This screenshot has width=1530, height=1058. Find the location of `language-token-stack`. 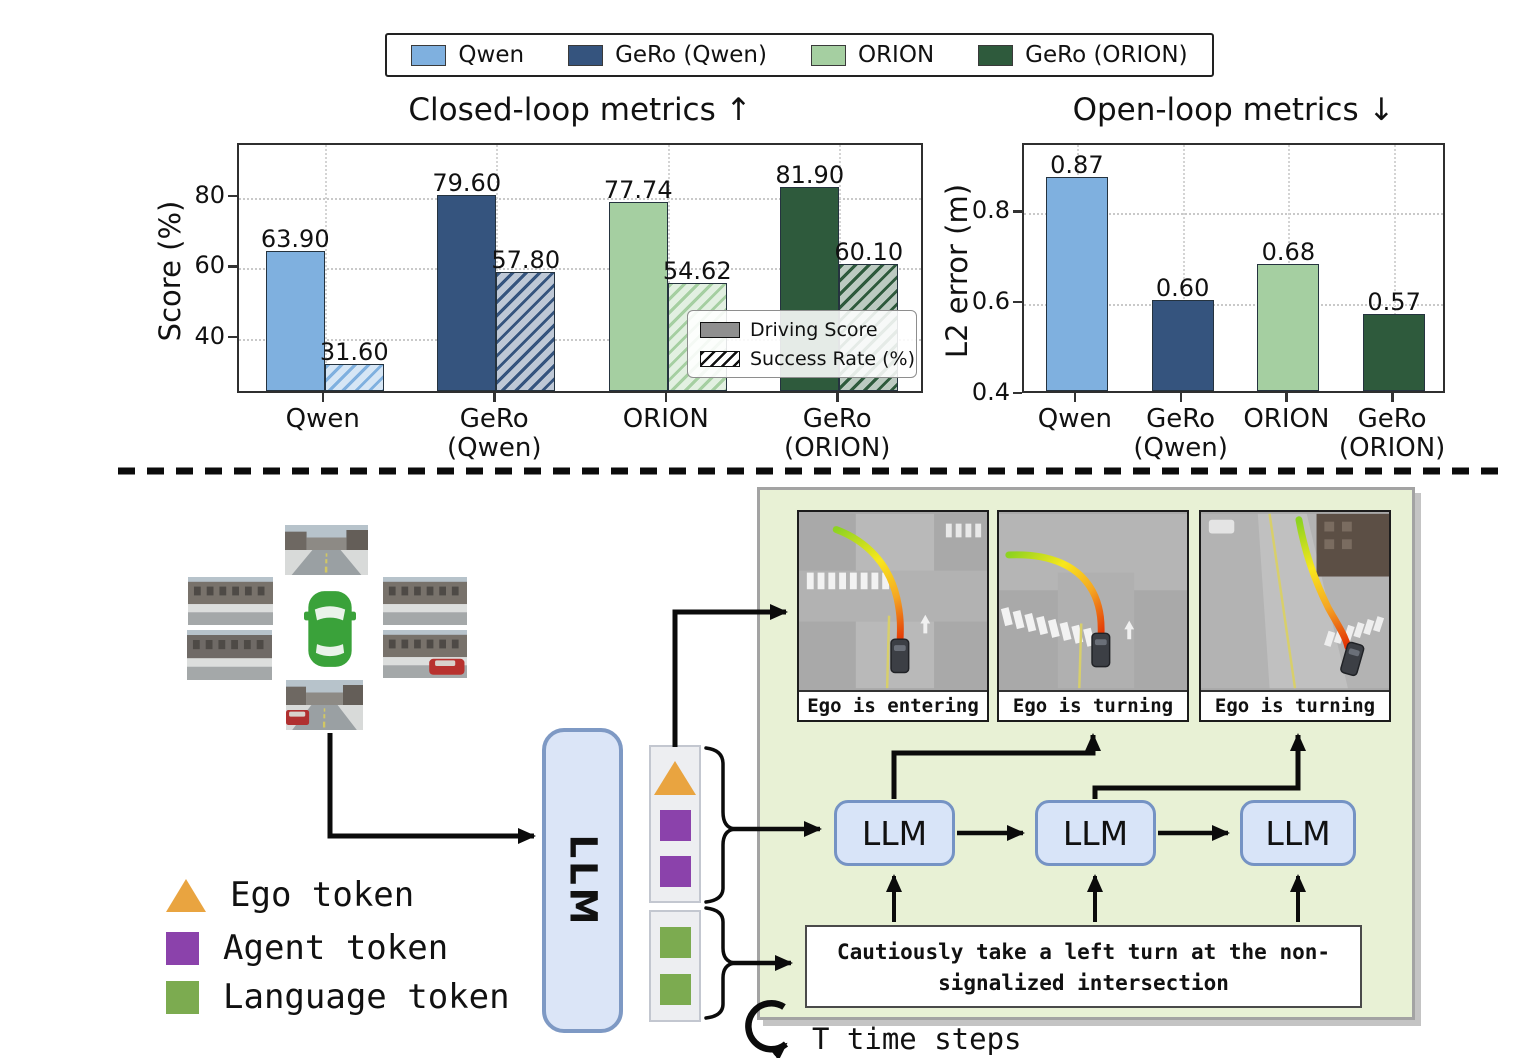

language-token-stack is located at coordinates (675, 966).